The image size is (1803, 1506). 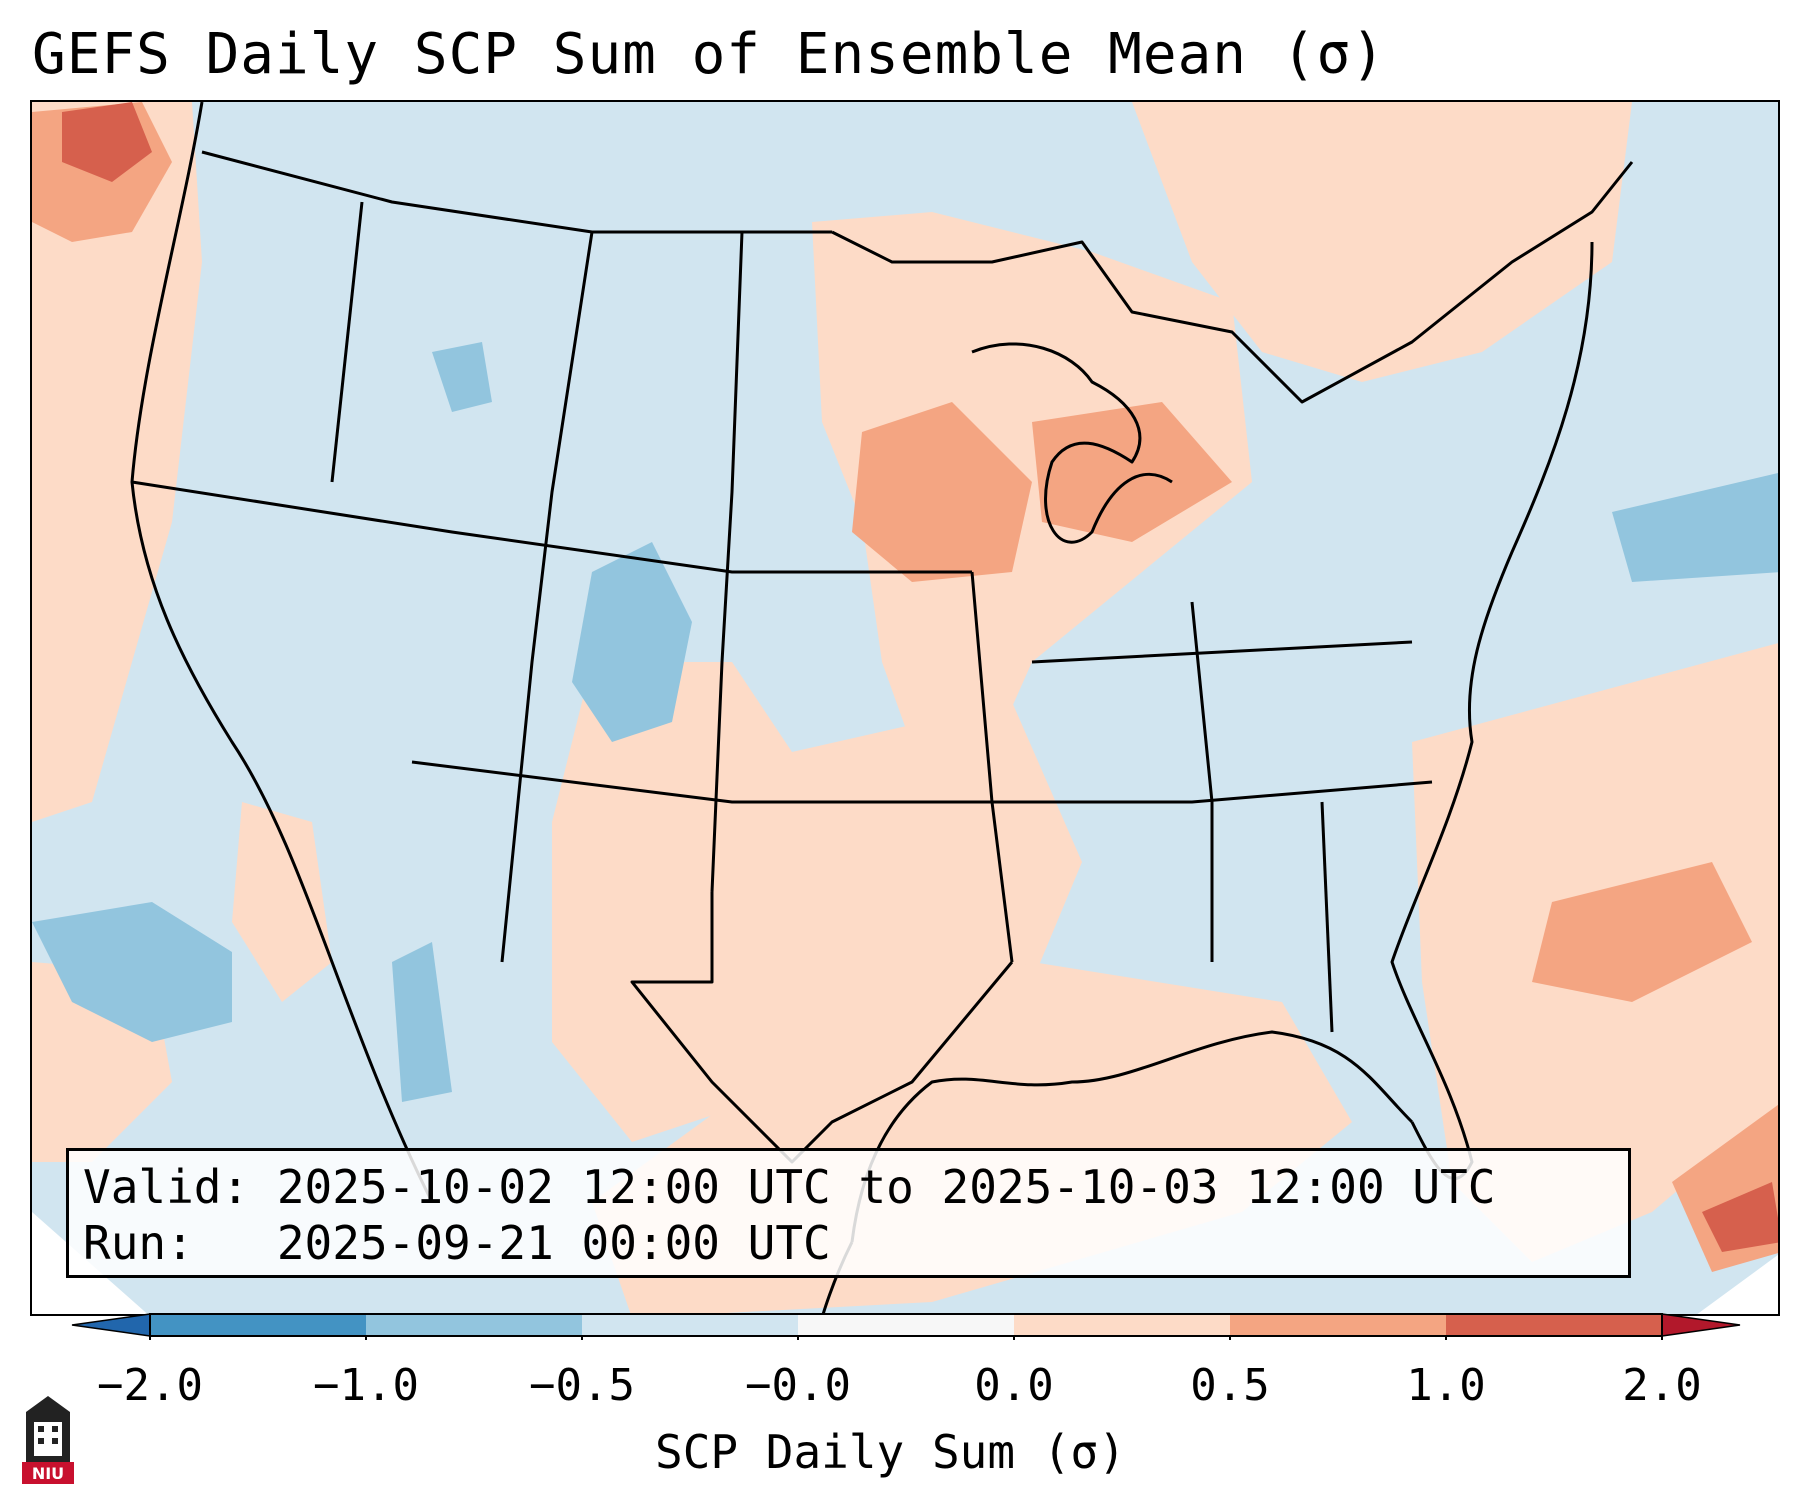 What do you see at coordinates (822, 1028) in the screenshot?
I see `border-texas` at bounding box center [822, 1028].